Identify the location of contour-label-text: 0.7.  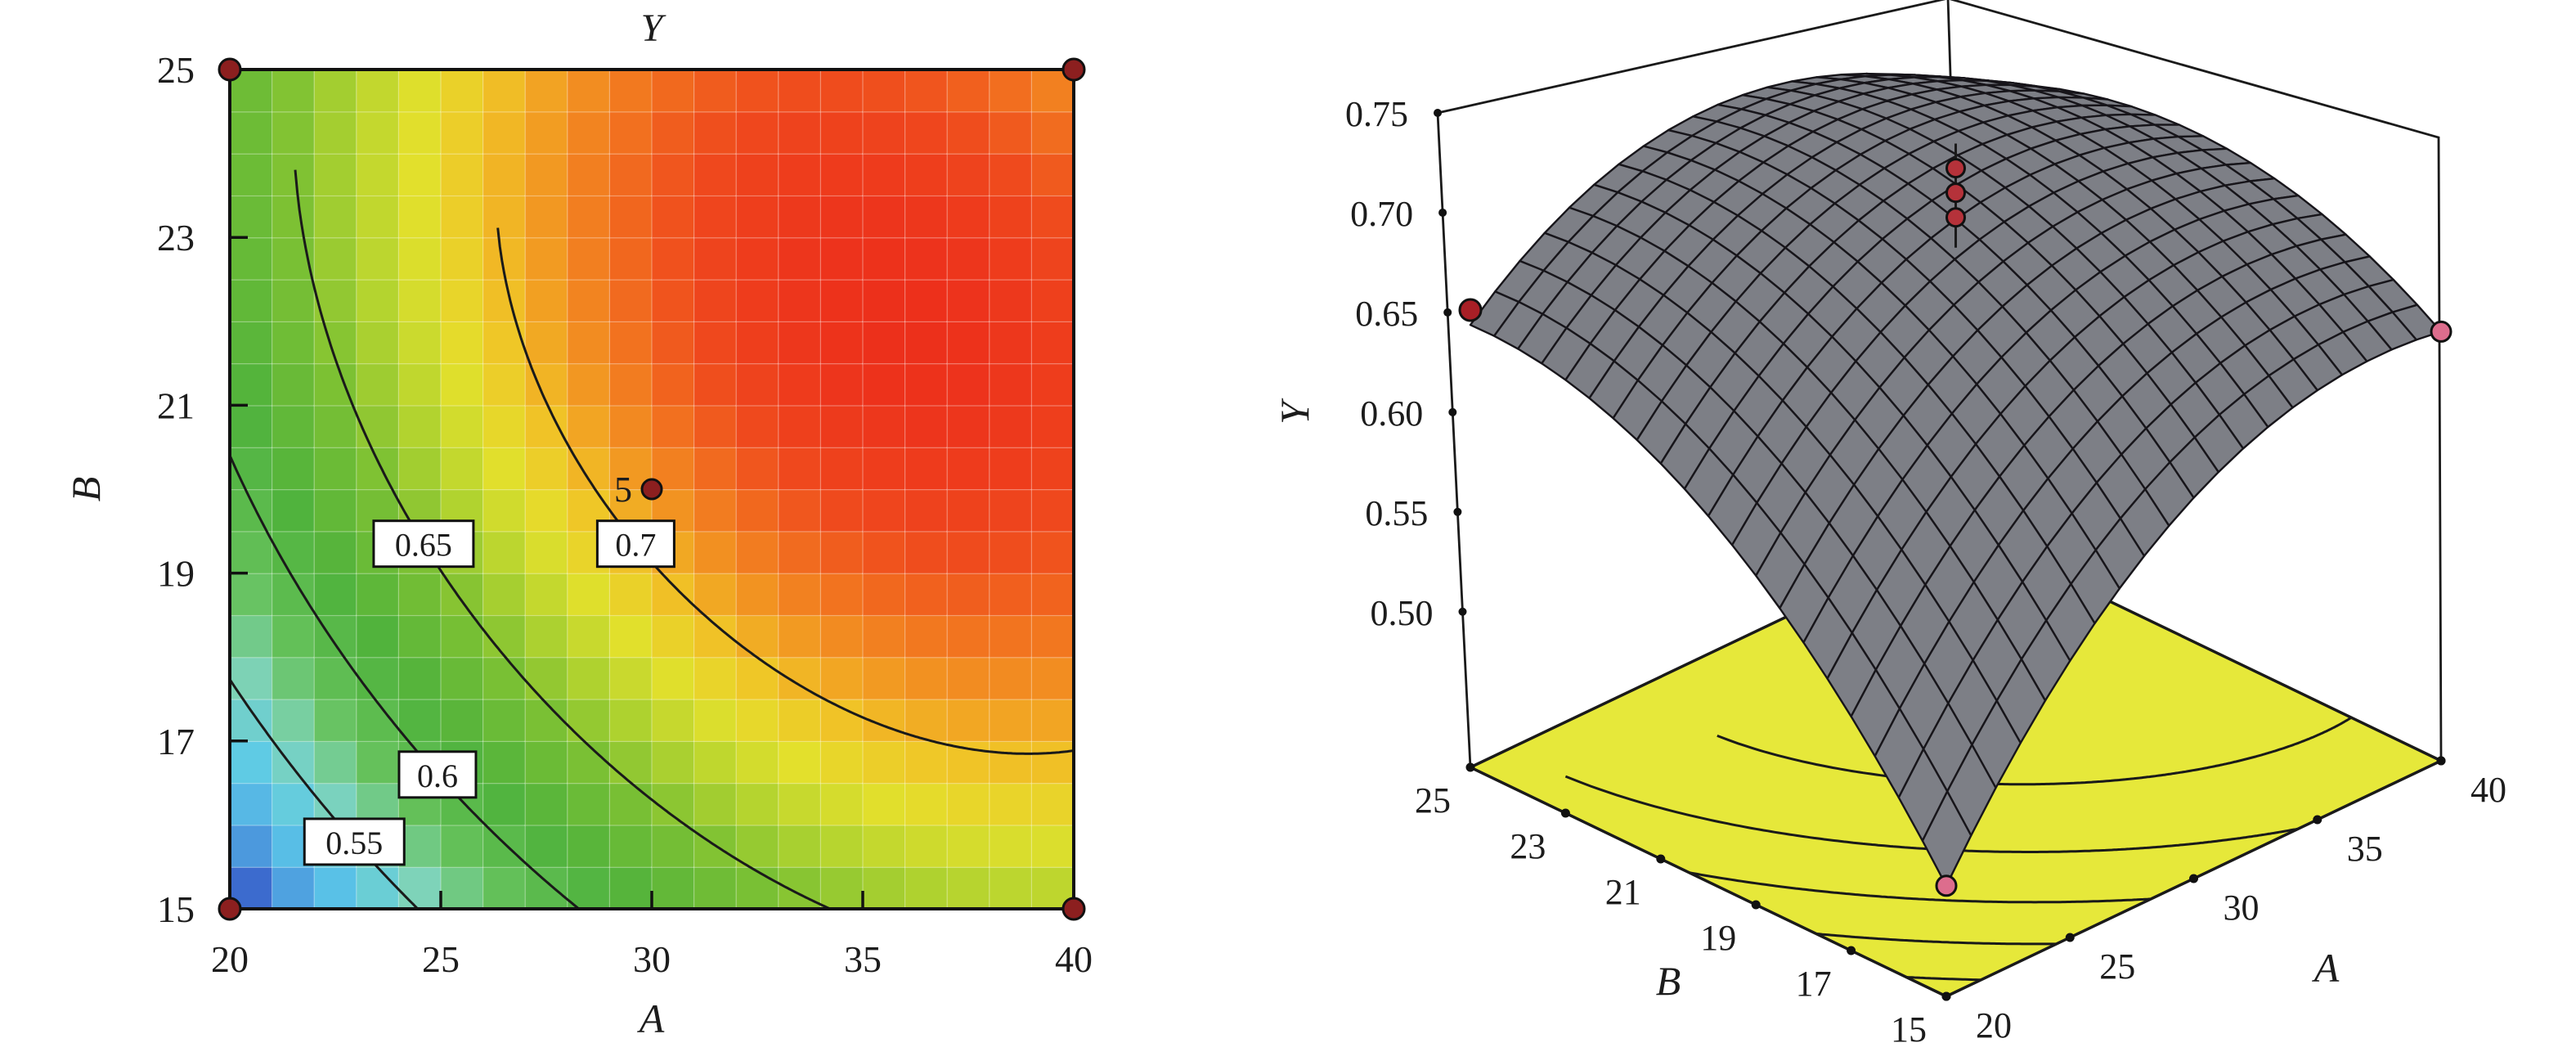
(635, 545).